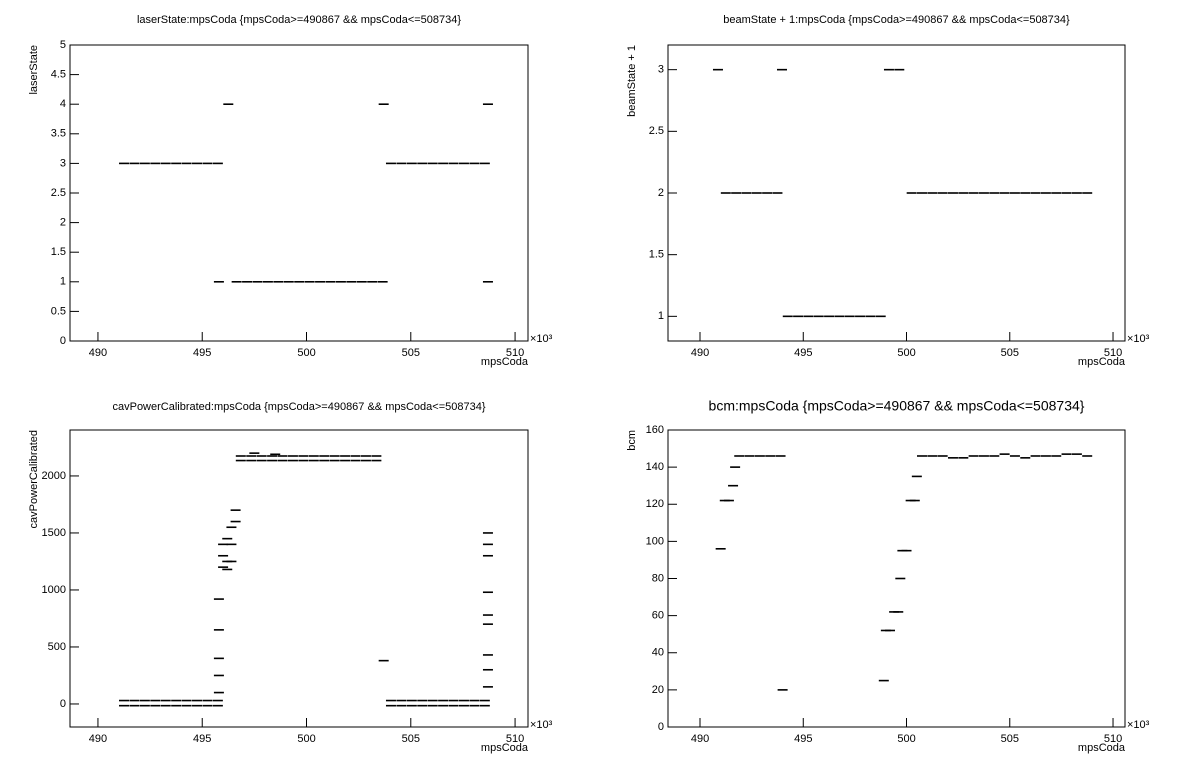  Describe the element at coordinates (658, 690) in the screenshot. I see `y-tick-label: 20` at that location.